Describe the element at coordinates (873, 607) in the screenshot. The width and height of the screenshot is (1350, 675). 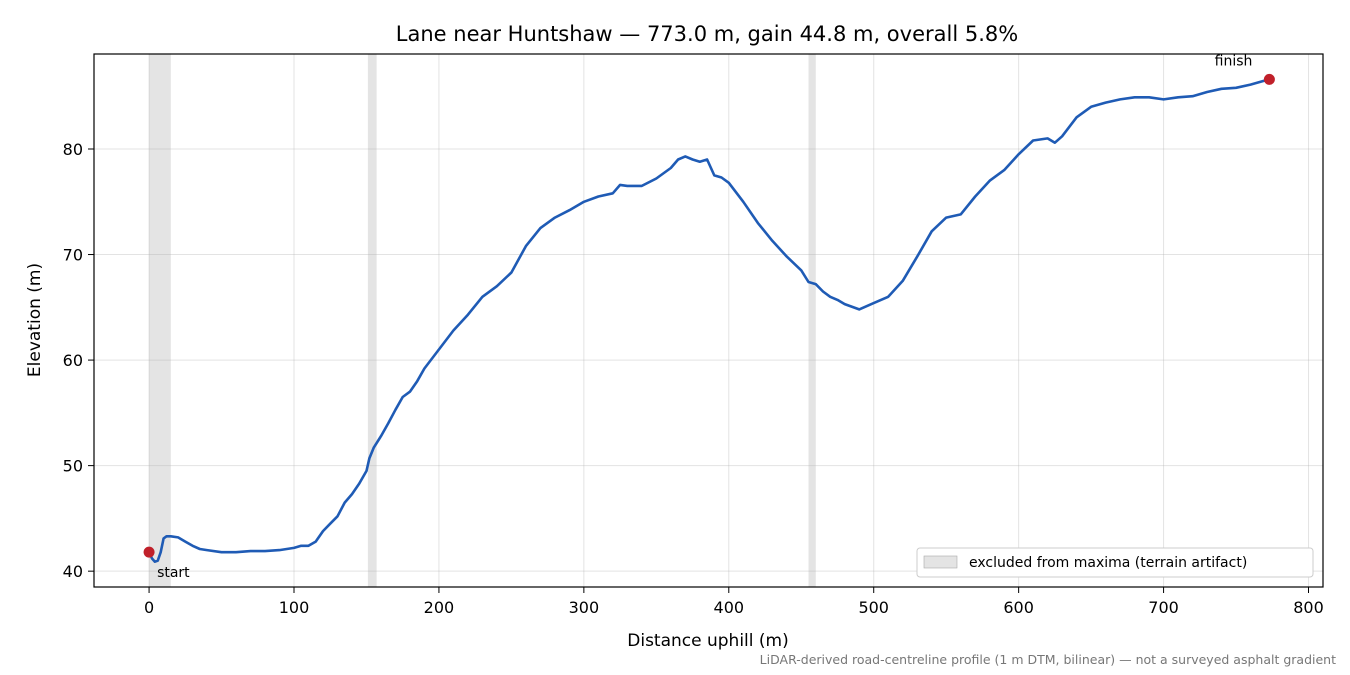
I see `x-tick-label: 500` at that location.